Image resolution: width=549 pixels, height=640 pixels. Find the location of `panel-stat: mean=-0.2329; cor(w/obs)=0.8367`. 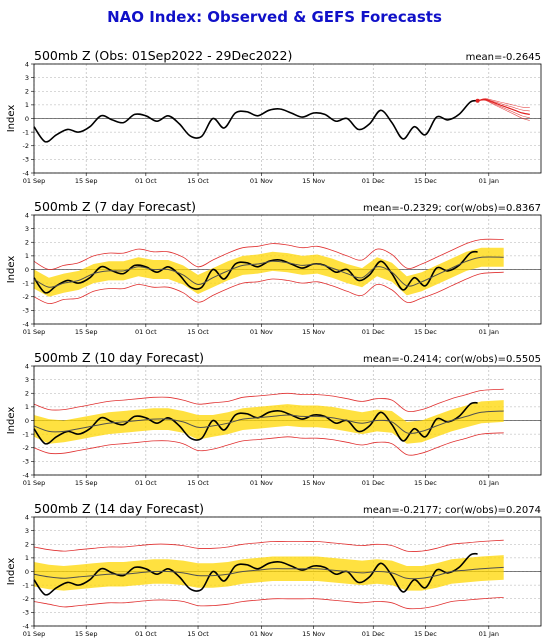

panel-stat: mean=-0.2329; cor(w/obs)=0.8367 is located at coordinates (452, 208).